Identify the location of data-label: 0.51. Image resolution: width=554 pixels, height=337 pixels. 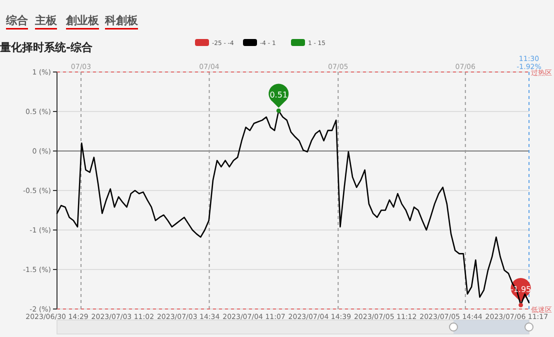
(279, 95).